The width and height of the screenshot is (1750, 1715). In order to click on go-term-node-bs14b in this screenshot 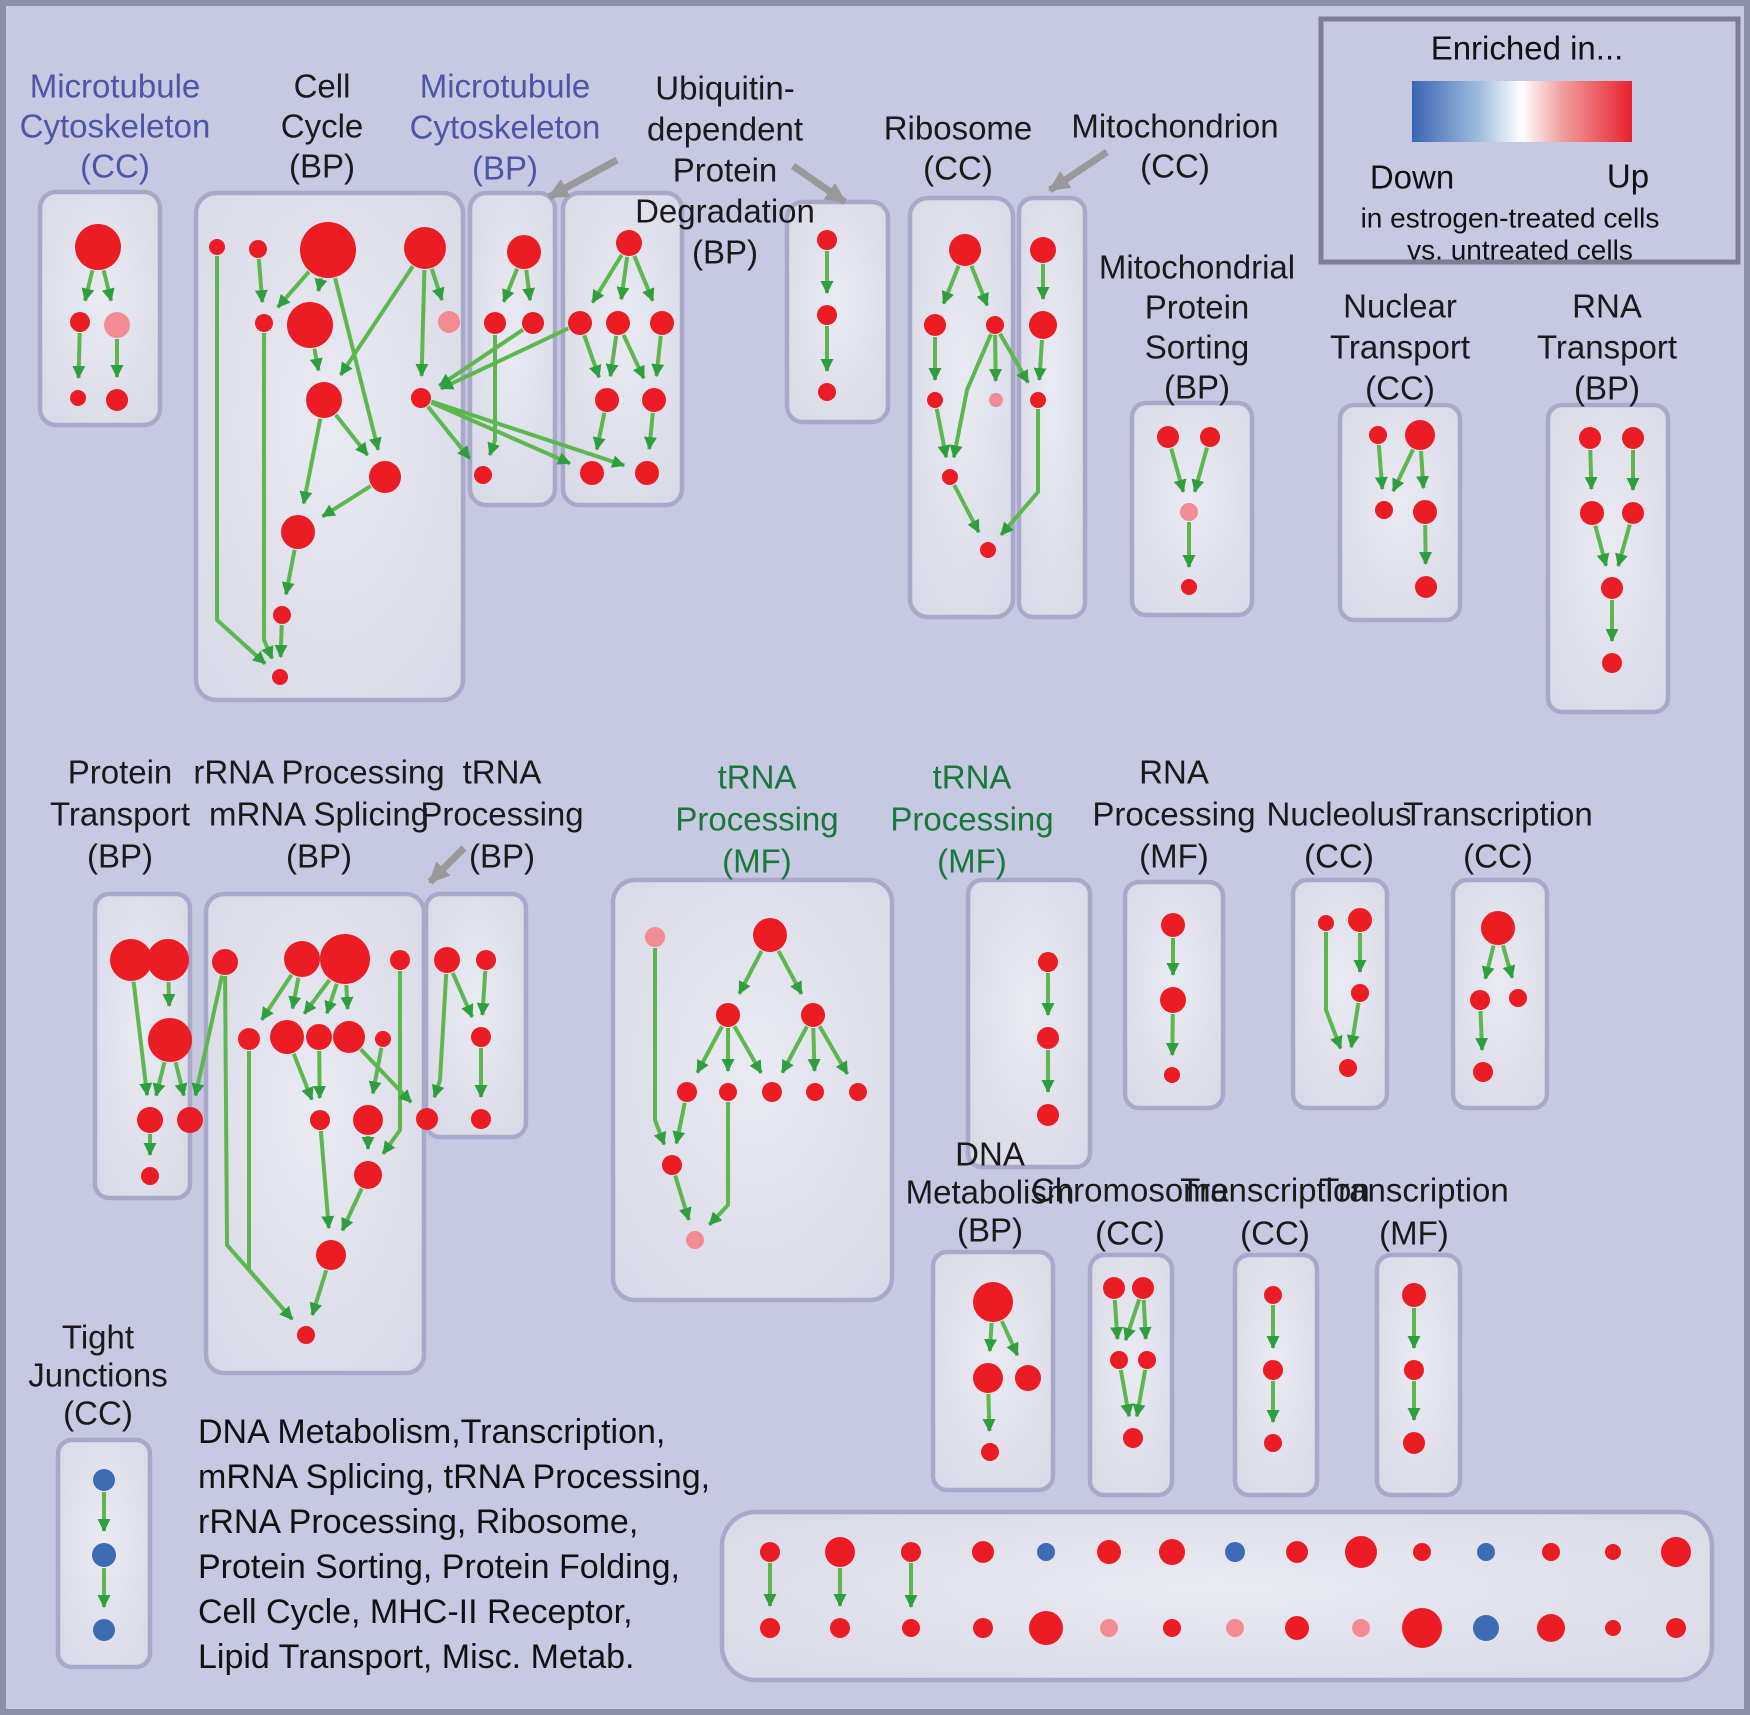, I will do `click(1676, 1628)`.